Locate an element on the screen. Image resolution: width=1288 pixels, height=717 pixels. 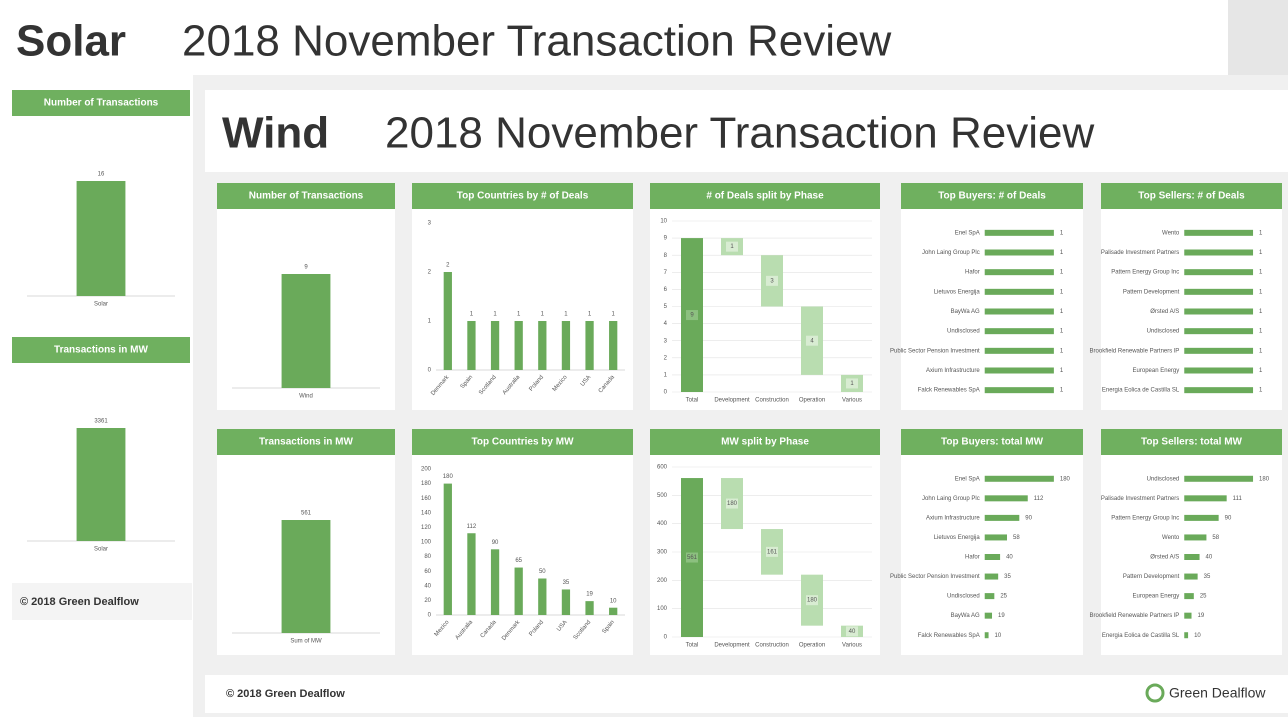
x-tick-label: Solar is located at coordinates (101, 305).